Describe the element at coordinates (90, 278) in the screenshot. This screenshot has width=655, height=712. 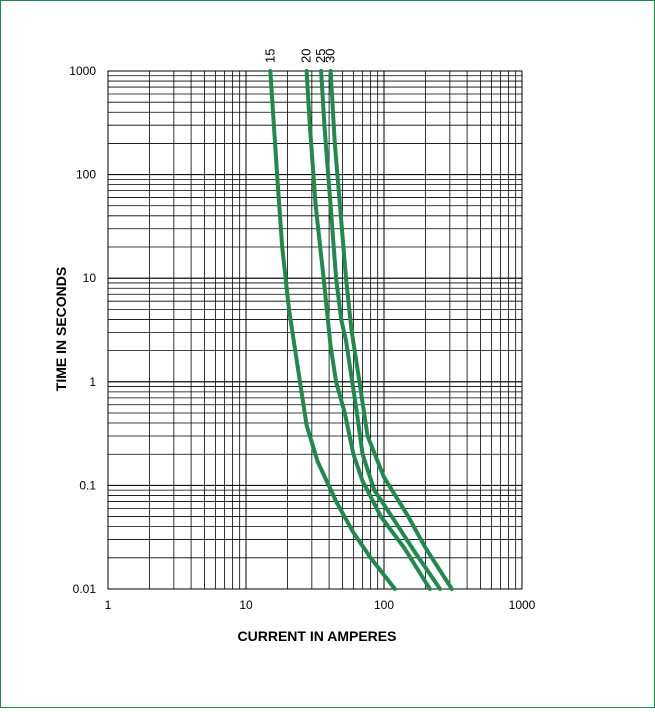
I see `y-tick-label: 10` at that location.